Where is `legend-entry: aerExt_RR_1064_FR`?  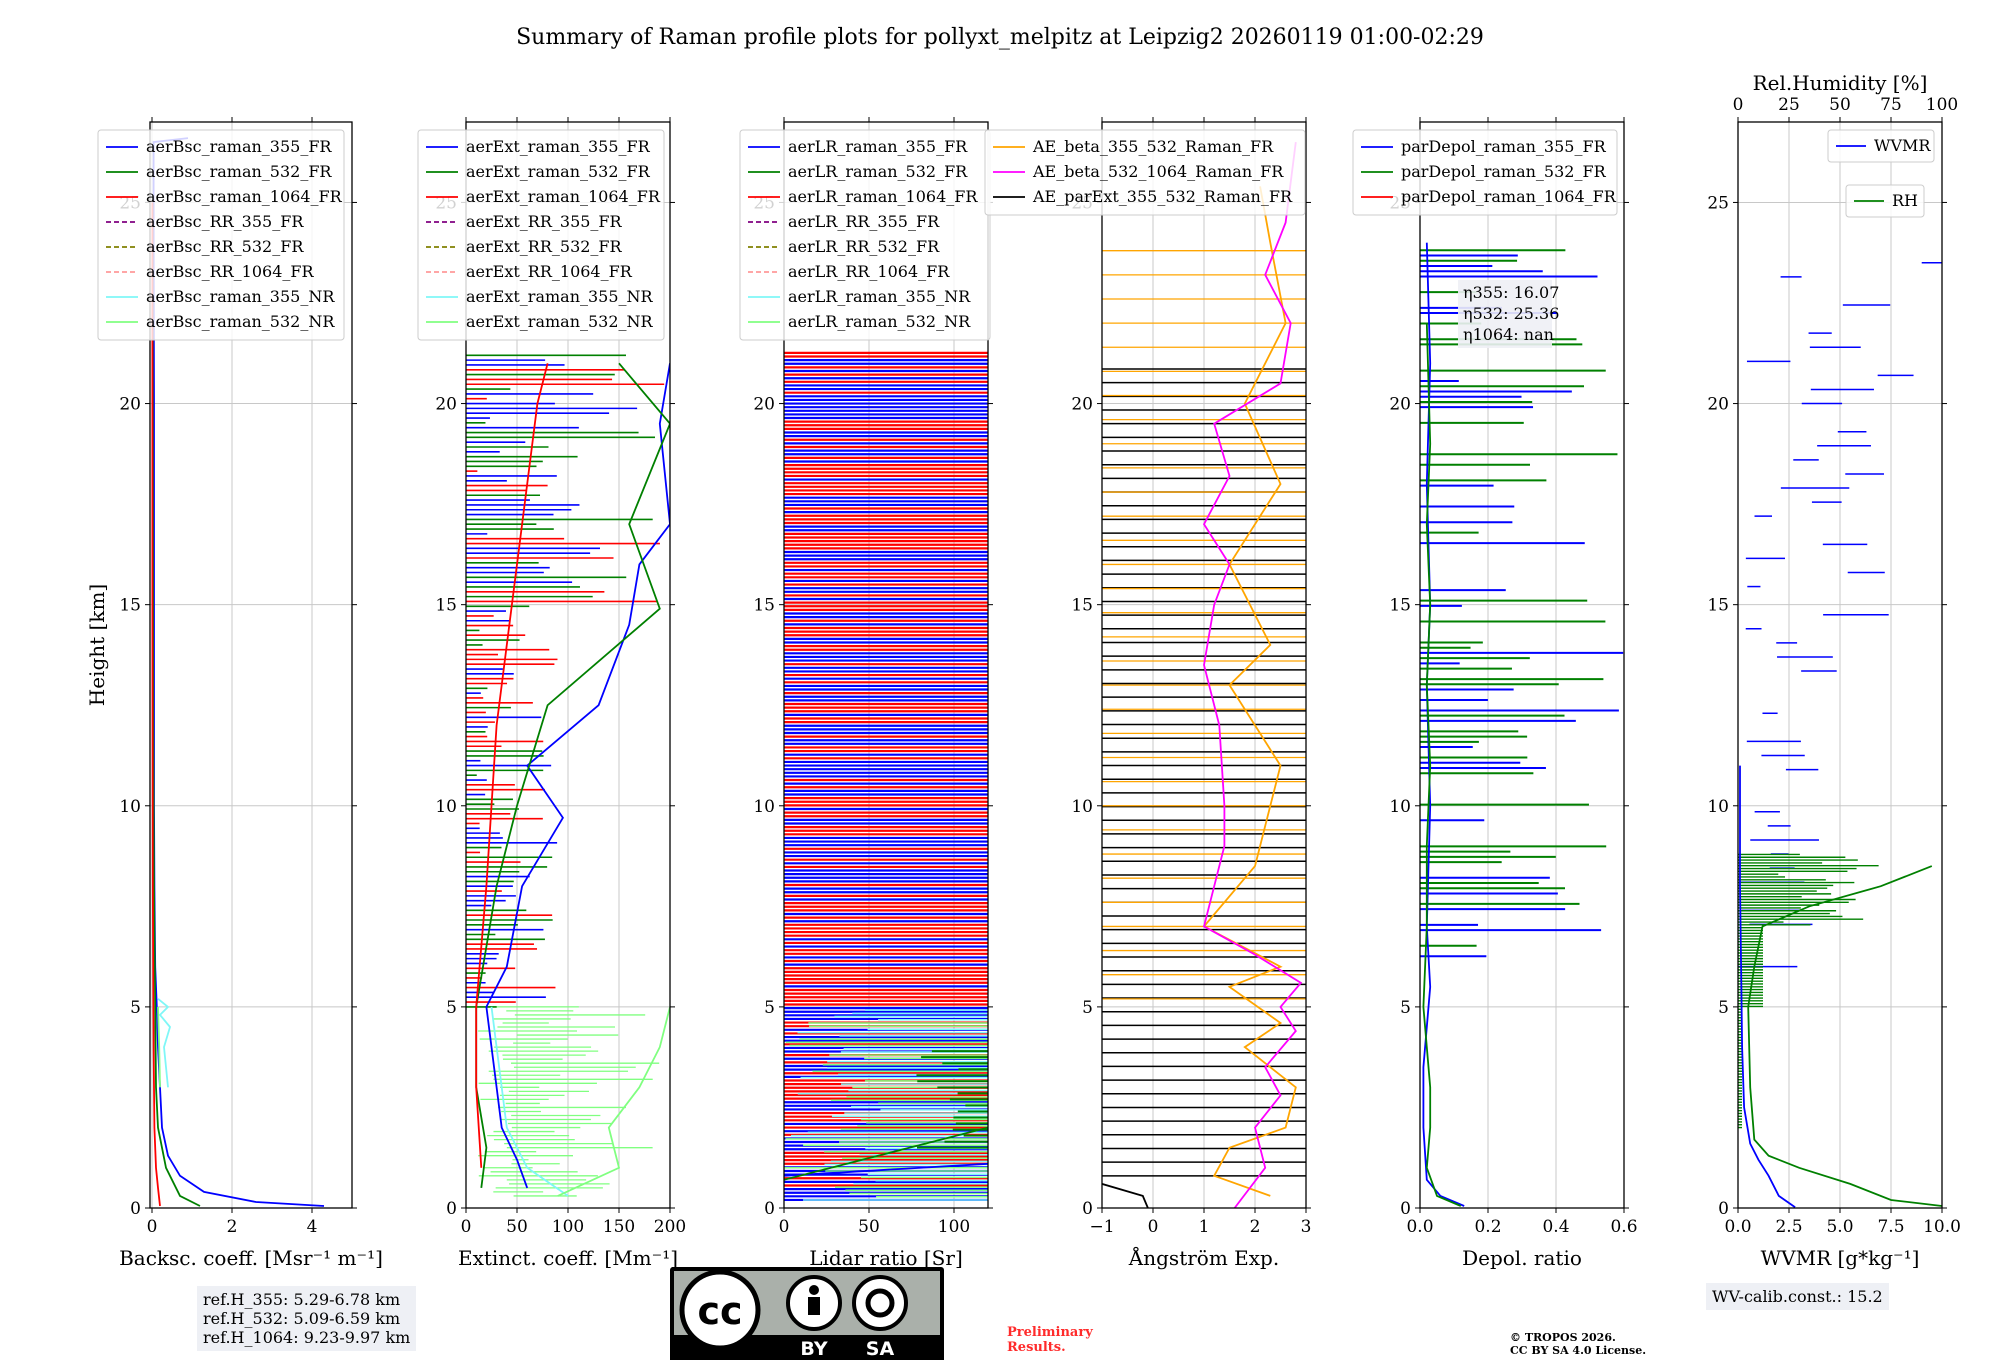
legend-entry: aerExt_RR_1064_FR is located at coordinates (549, 271).